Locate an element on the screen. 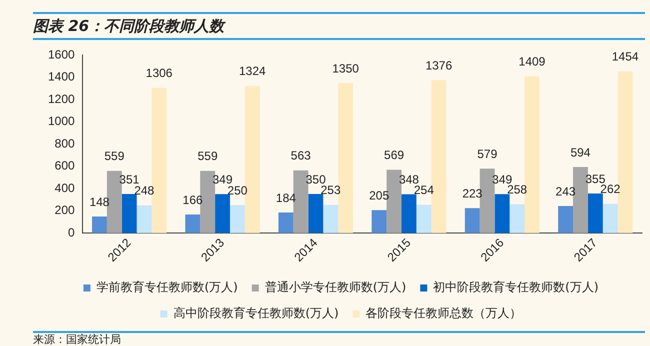 This screenshot has height=346, width=650. data-label: 351 is located at coordinates (129, 179).